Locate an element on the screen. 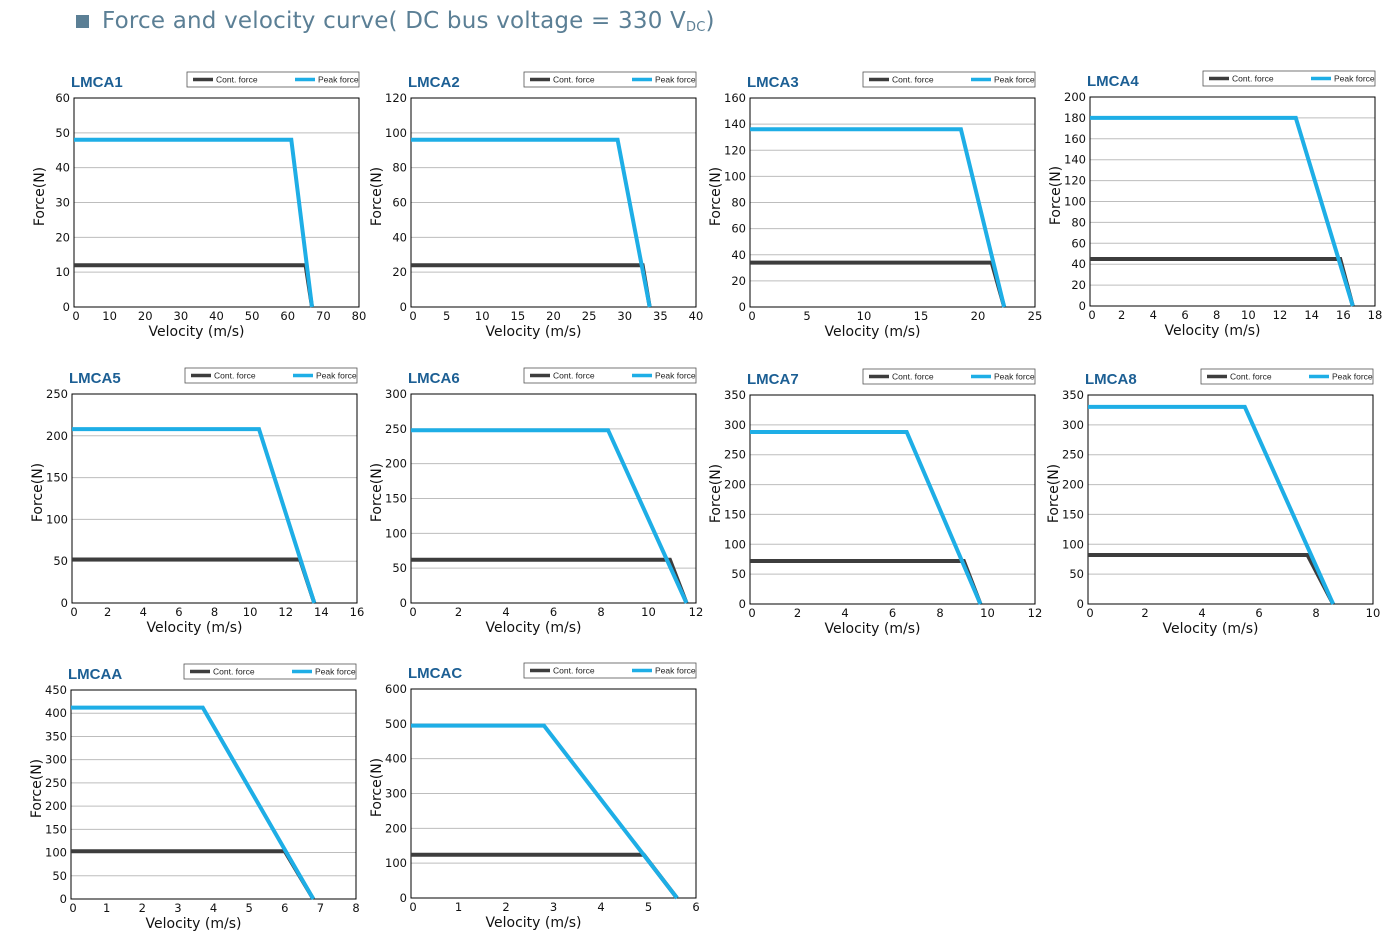 The height and width of the screenshot is (945, 1391). x-tick-label: 60 is located at coordinates (287, 316).